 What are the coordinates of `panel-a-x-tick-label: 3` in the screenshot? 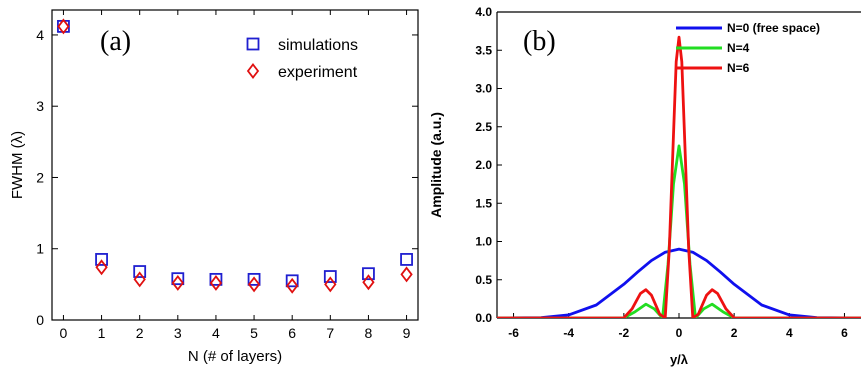 It's located at (178, 333).